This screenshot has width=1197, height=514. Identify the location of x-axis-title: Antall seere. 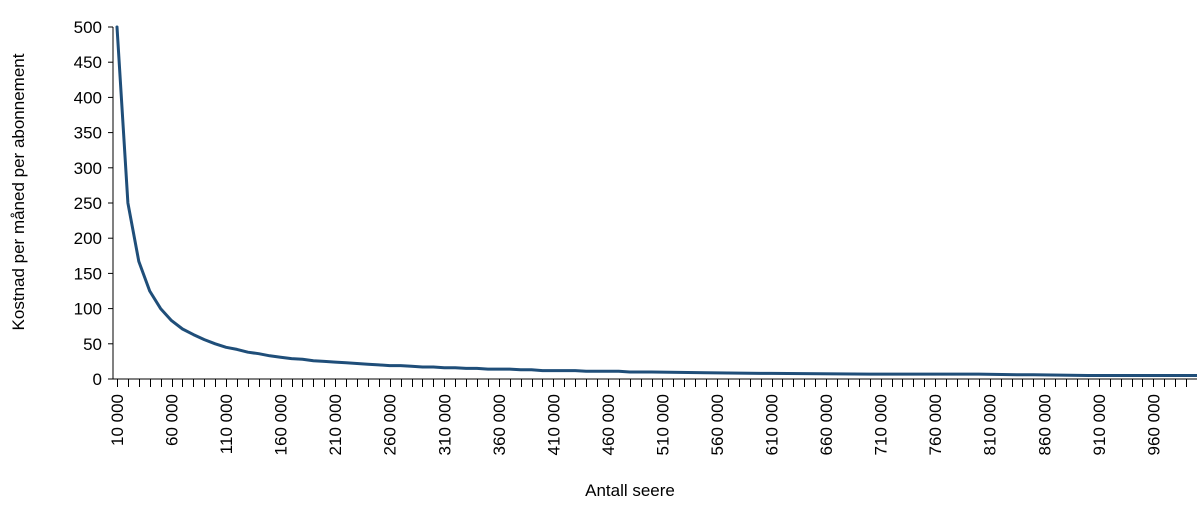
(630, 490).